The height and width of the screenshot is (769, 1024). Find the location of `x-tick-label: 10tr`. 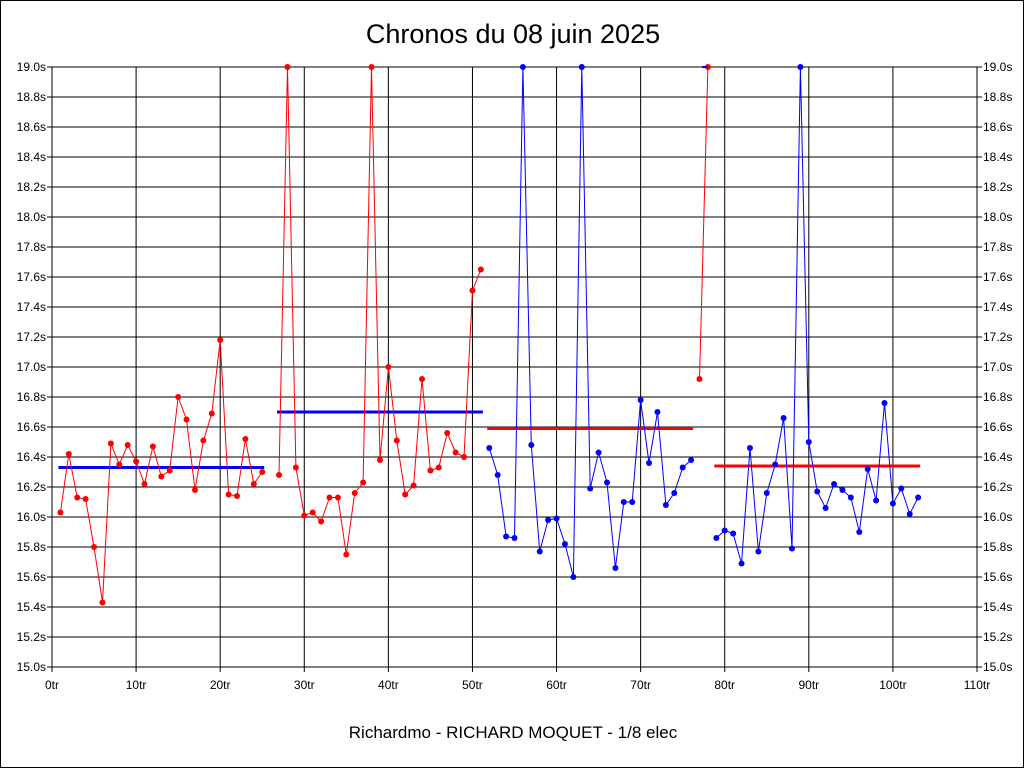

x-tick-label: 10tr is located at coordinates (136, 685).